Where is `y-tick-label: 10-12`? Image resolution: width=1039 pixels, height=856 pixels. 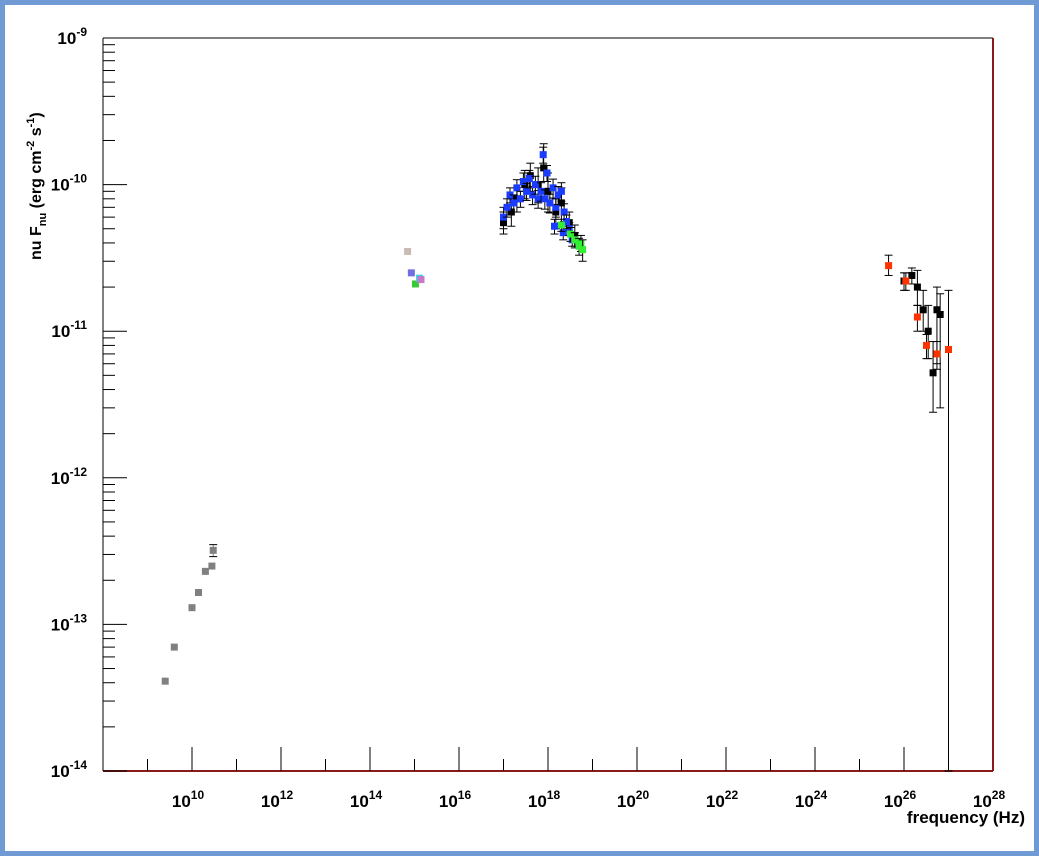
y-tick-label: 10-12 is located at coordinates (69, 476).